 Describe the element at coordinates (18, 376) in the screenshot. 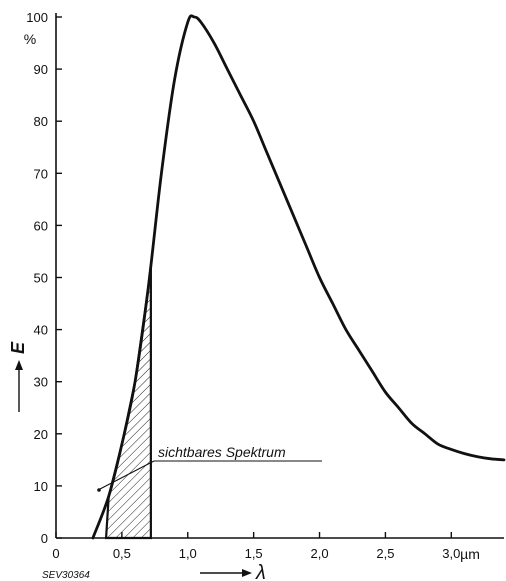

I see `y-axis-title: E` at that location.